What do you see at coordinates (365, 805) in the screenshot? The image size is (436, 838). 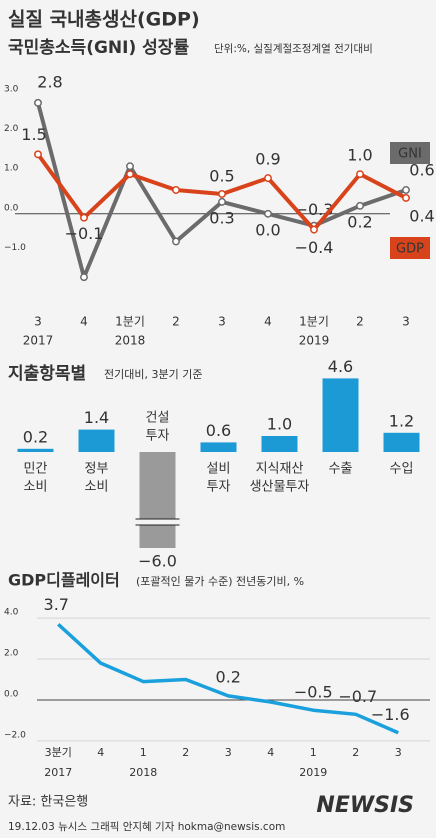 I see `logo: NEWSIS` at bounding box center [365, 805].